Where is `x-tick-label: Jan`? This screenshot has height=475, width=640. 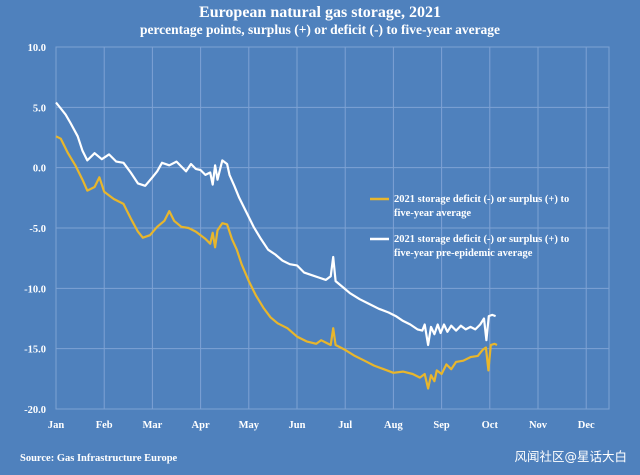 x-tick-label: Jan is located at coordinates (56, 425).